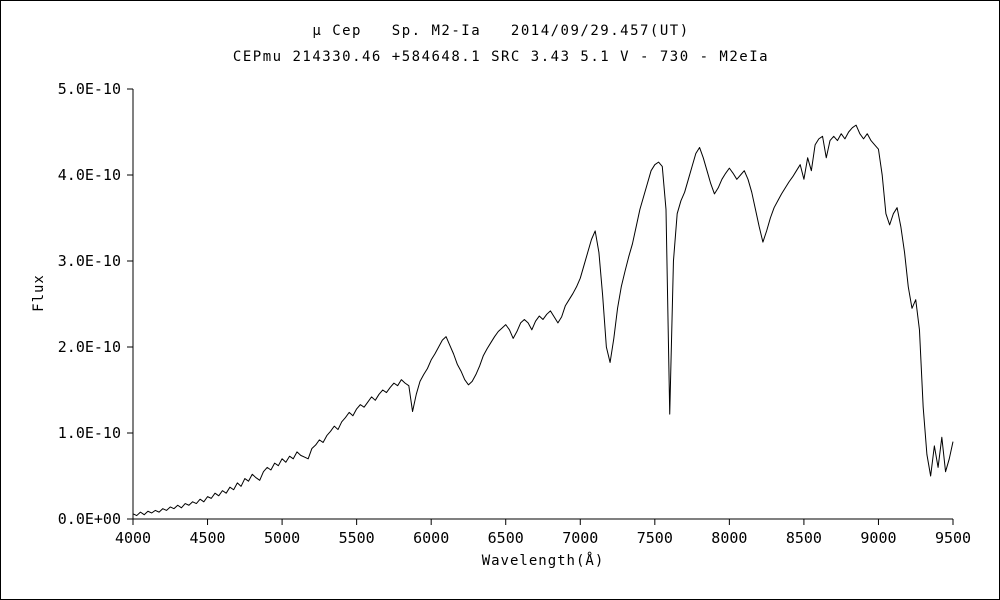 The image size is (1000, 600). What do you see at coordinates (357, 538) in the screenshot?
I see `x-tick-label: 5500` at bounding box center [357, 538].